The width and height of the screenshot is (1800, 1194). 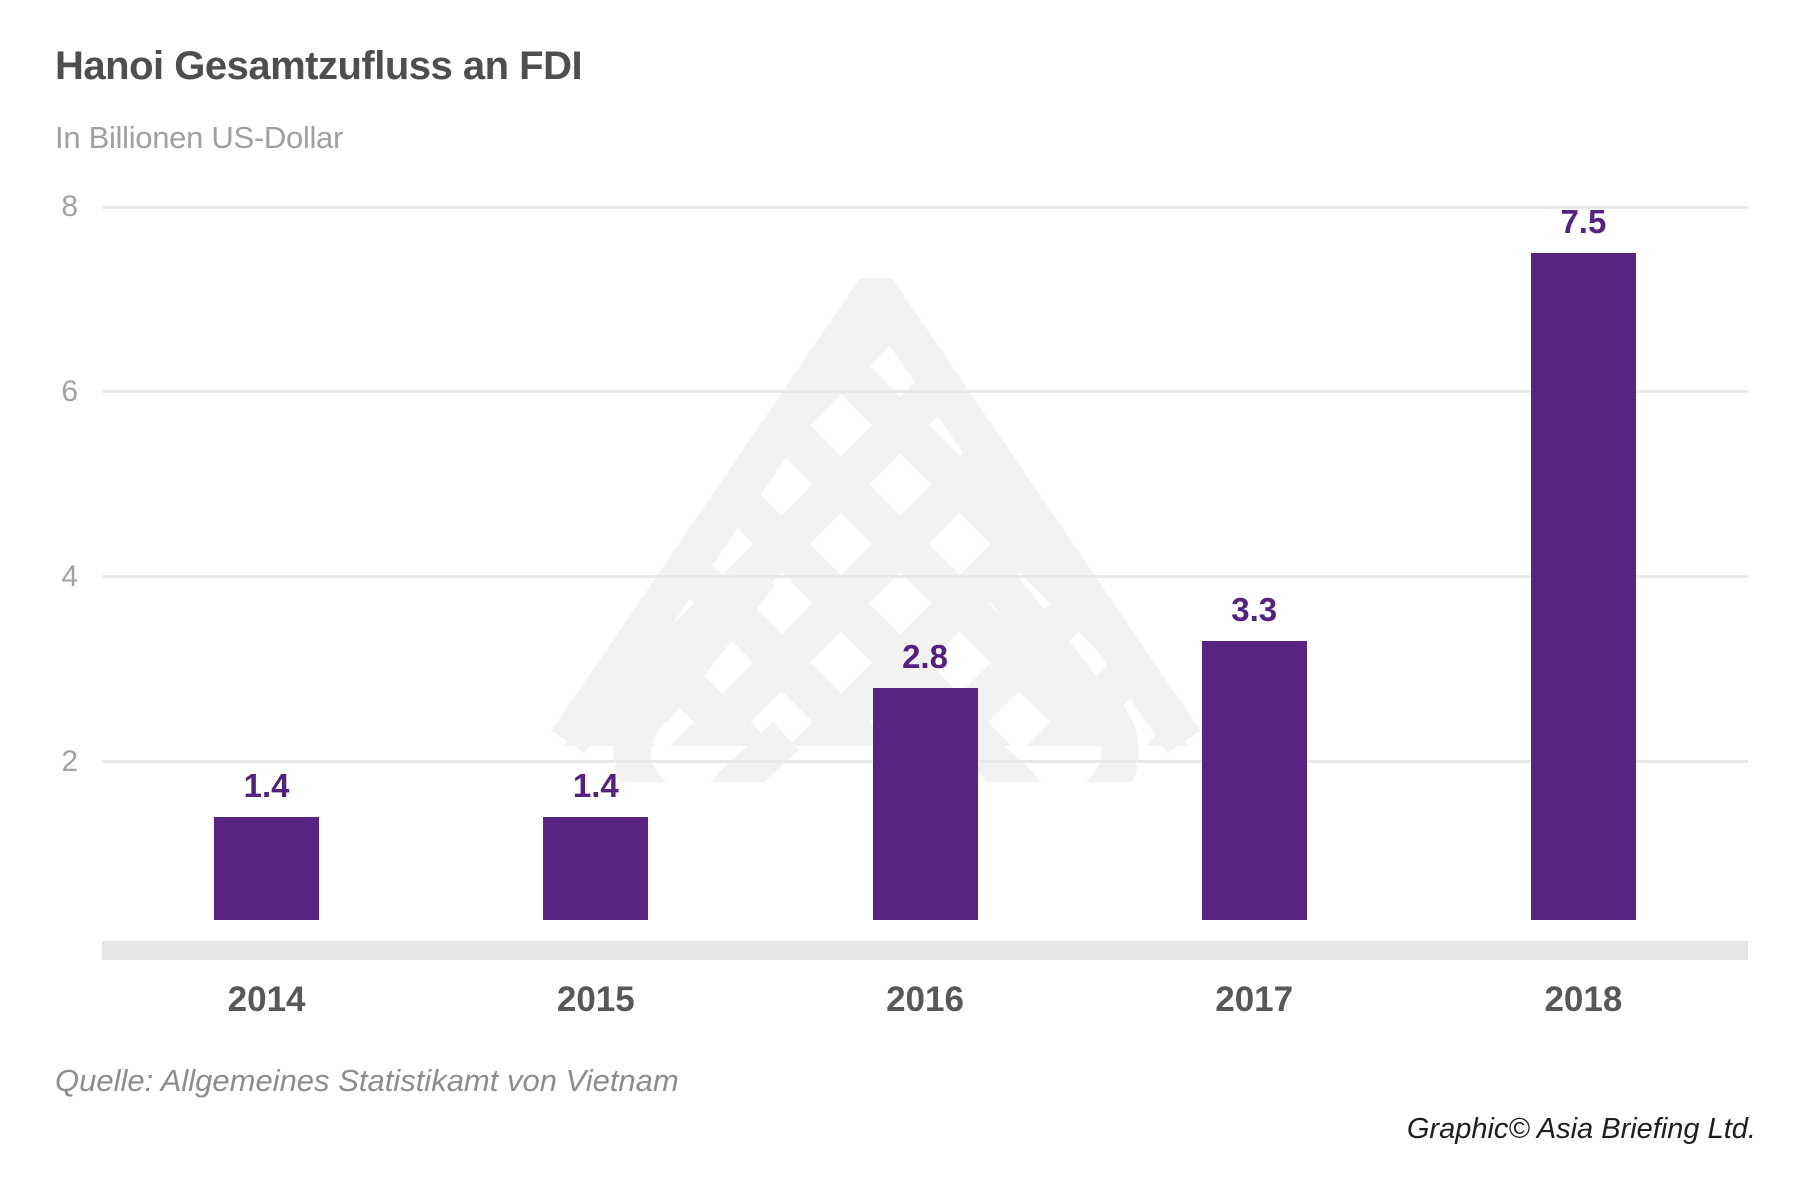 I want to click on bar-value-label-2015: 1.4, so click(x=595, y=786).